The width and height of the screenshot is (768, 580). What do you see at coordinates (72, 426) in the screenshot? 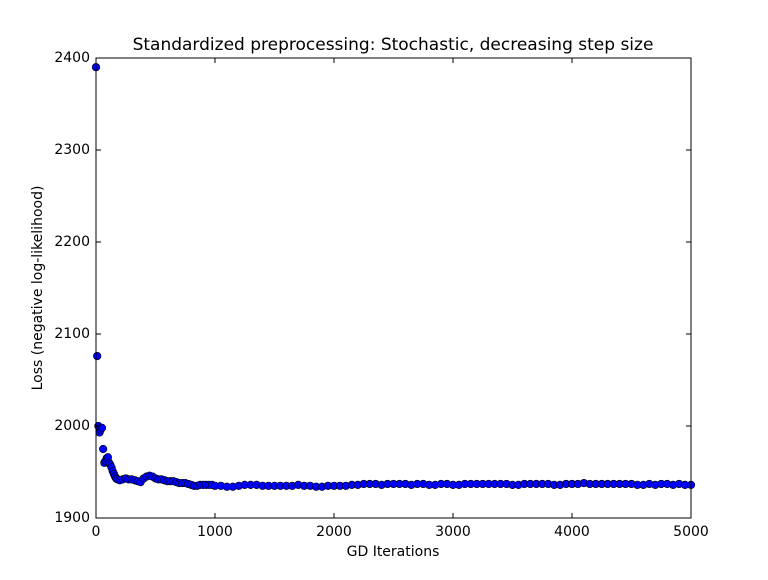
I see `y-tick-label: 2000` at bounding box center [72, 426].